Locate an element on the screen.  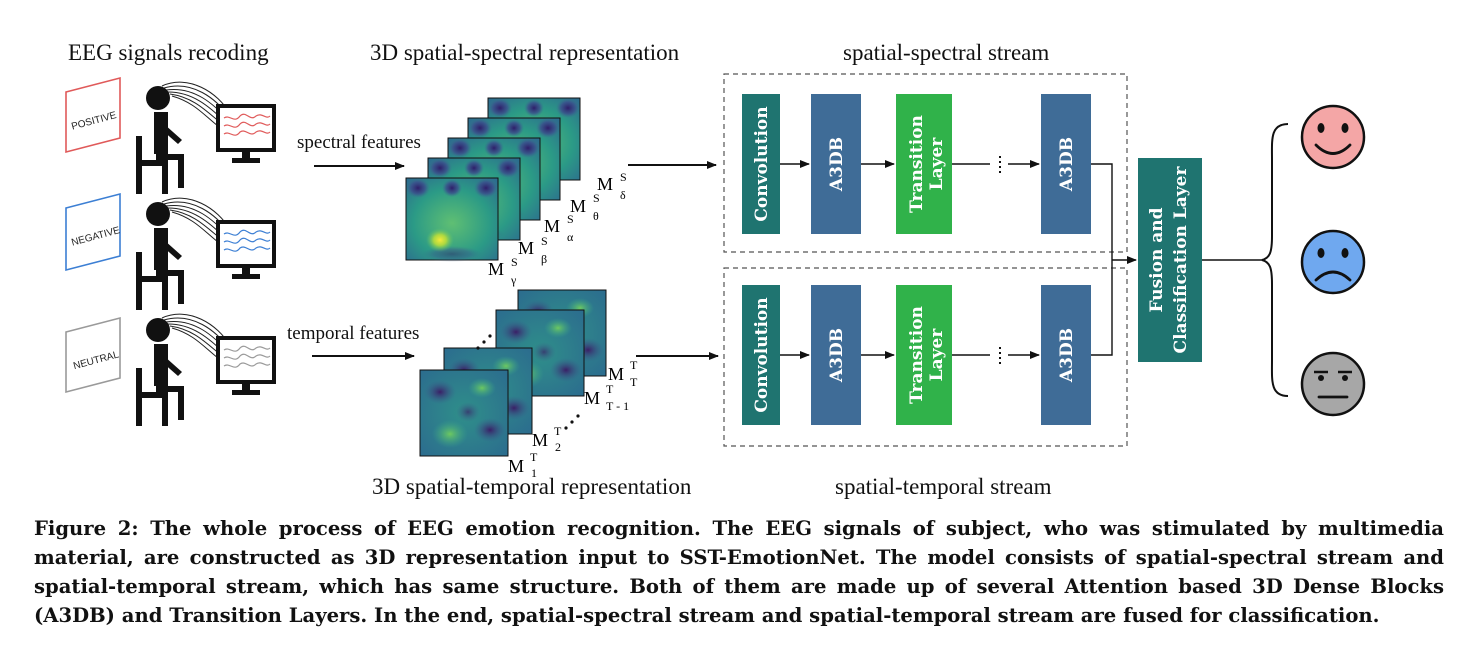
happy-face-icon is located at coordinates (1333, 137).